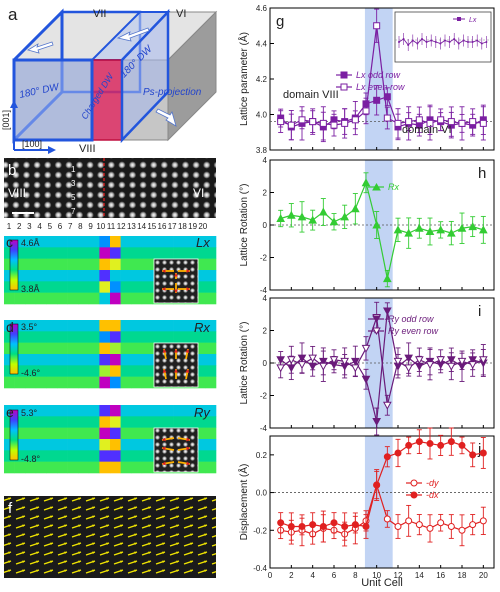 This screenshot has height=592, width=500. What do you see at coordinates (73, 197) in the screenshot?
I see `row-num-5: 5` at bounding box center [73, 197].